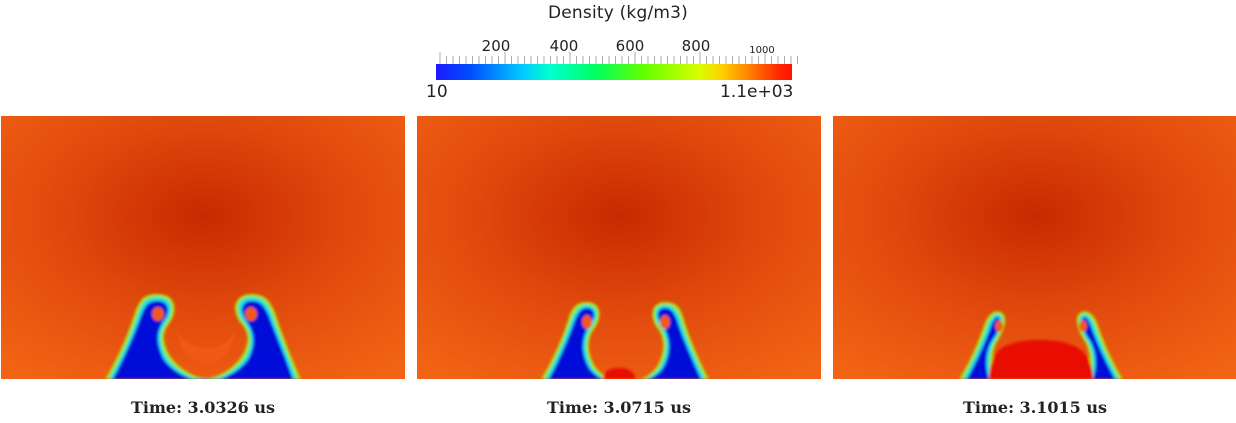 The height and width of the screenshot is (423, 1236). I want to click on colorbar-max-label: 1.1e+03, so click(757, 92).